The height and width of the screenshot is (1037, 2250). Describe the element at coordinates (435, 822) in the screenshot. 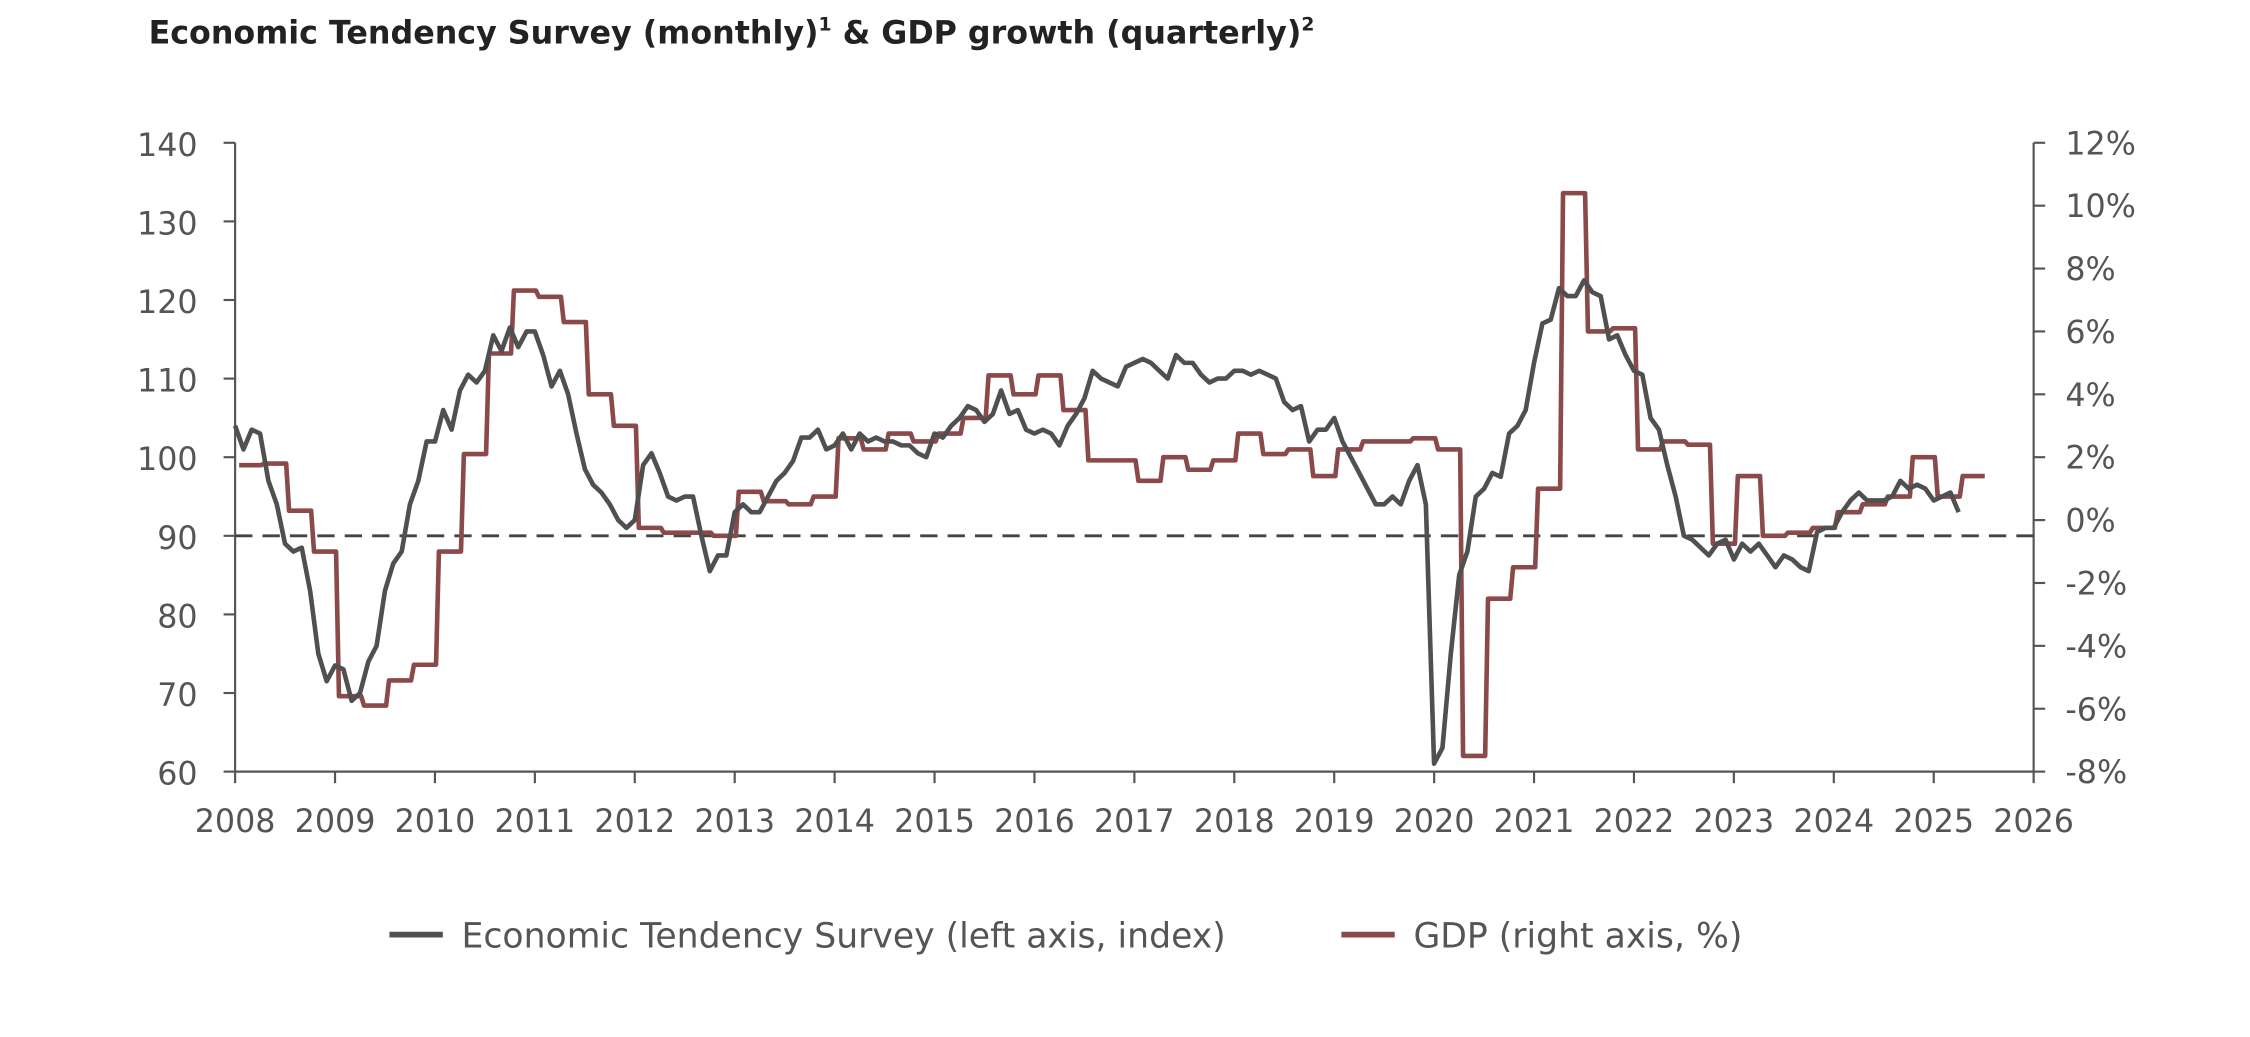

I see `x-tick-label: 2010` at that location.